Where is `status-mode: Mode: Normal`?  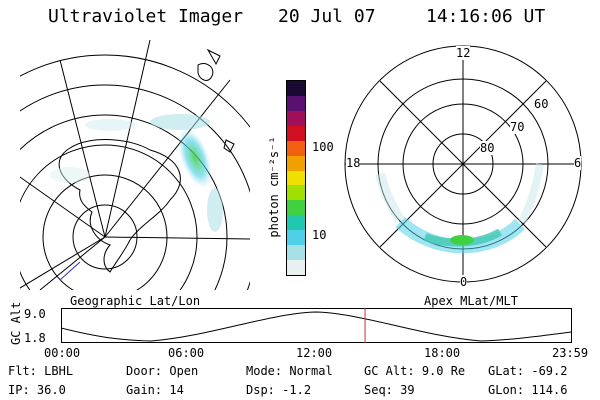
status-mode: Mode: Normal is located at coordinates (289, 371).